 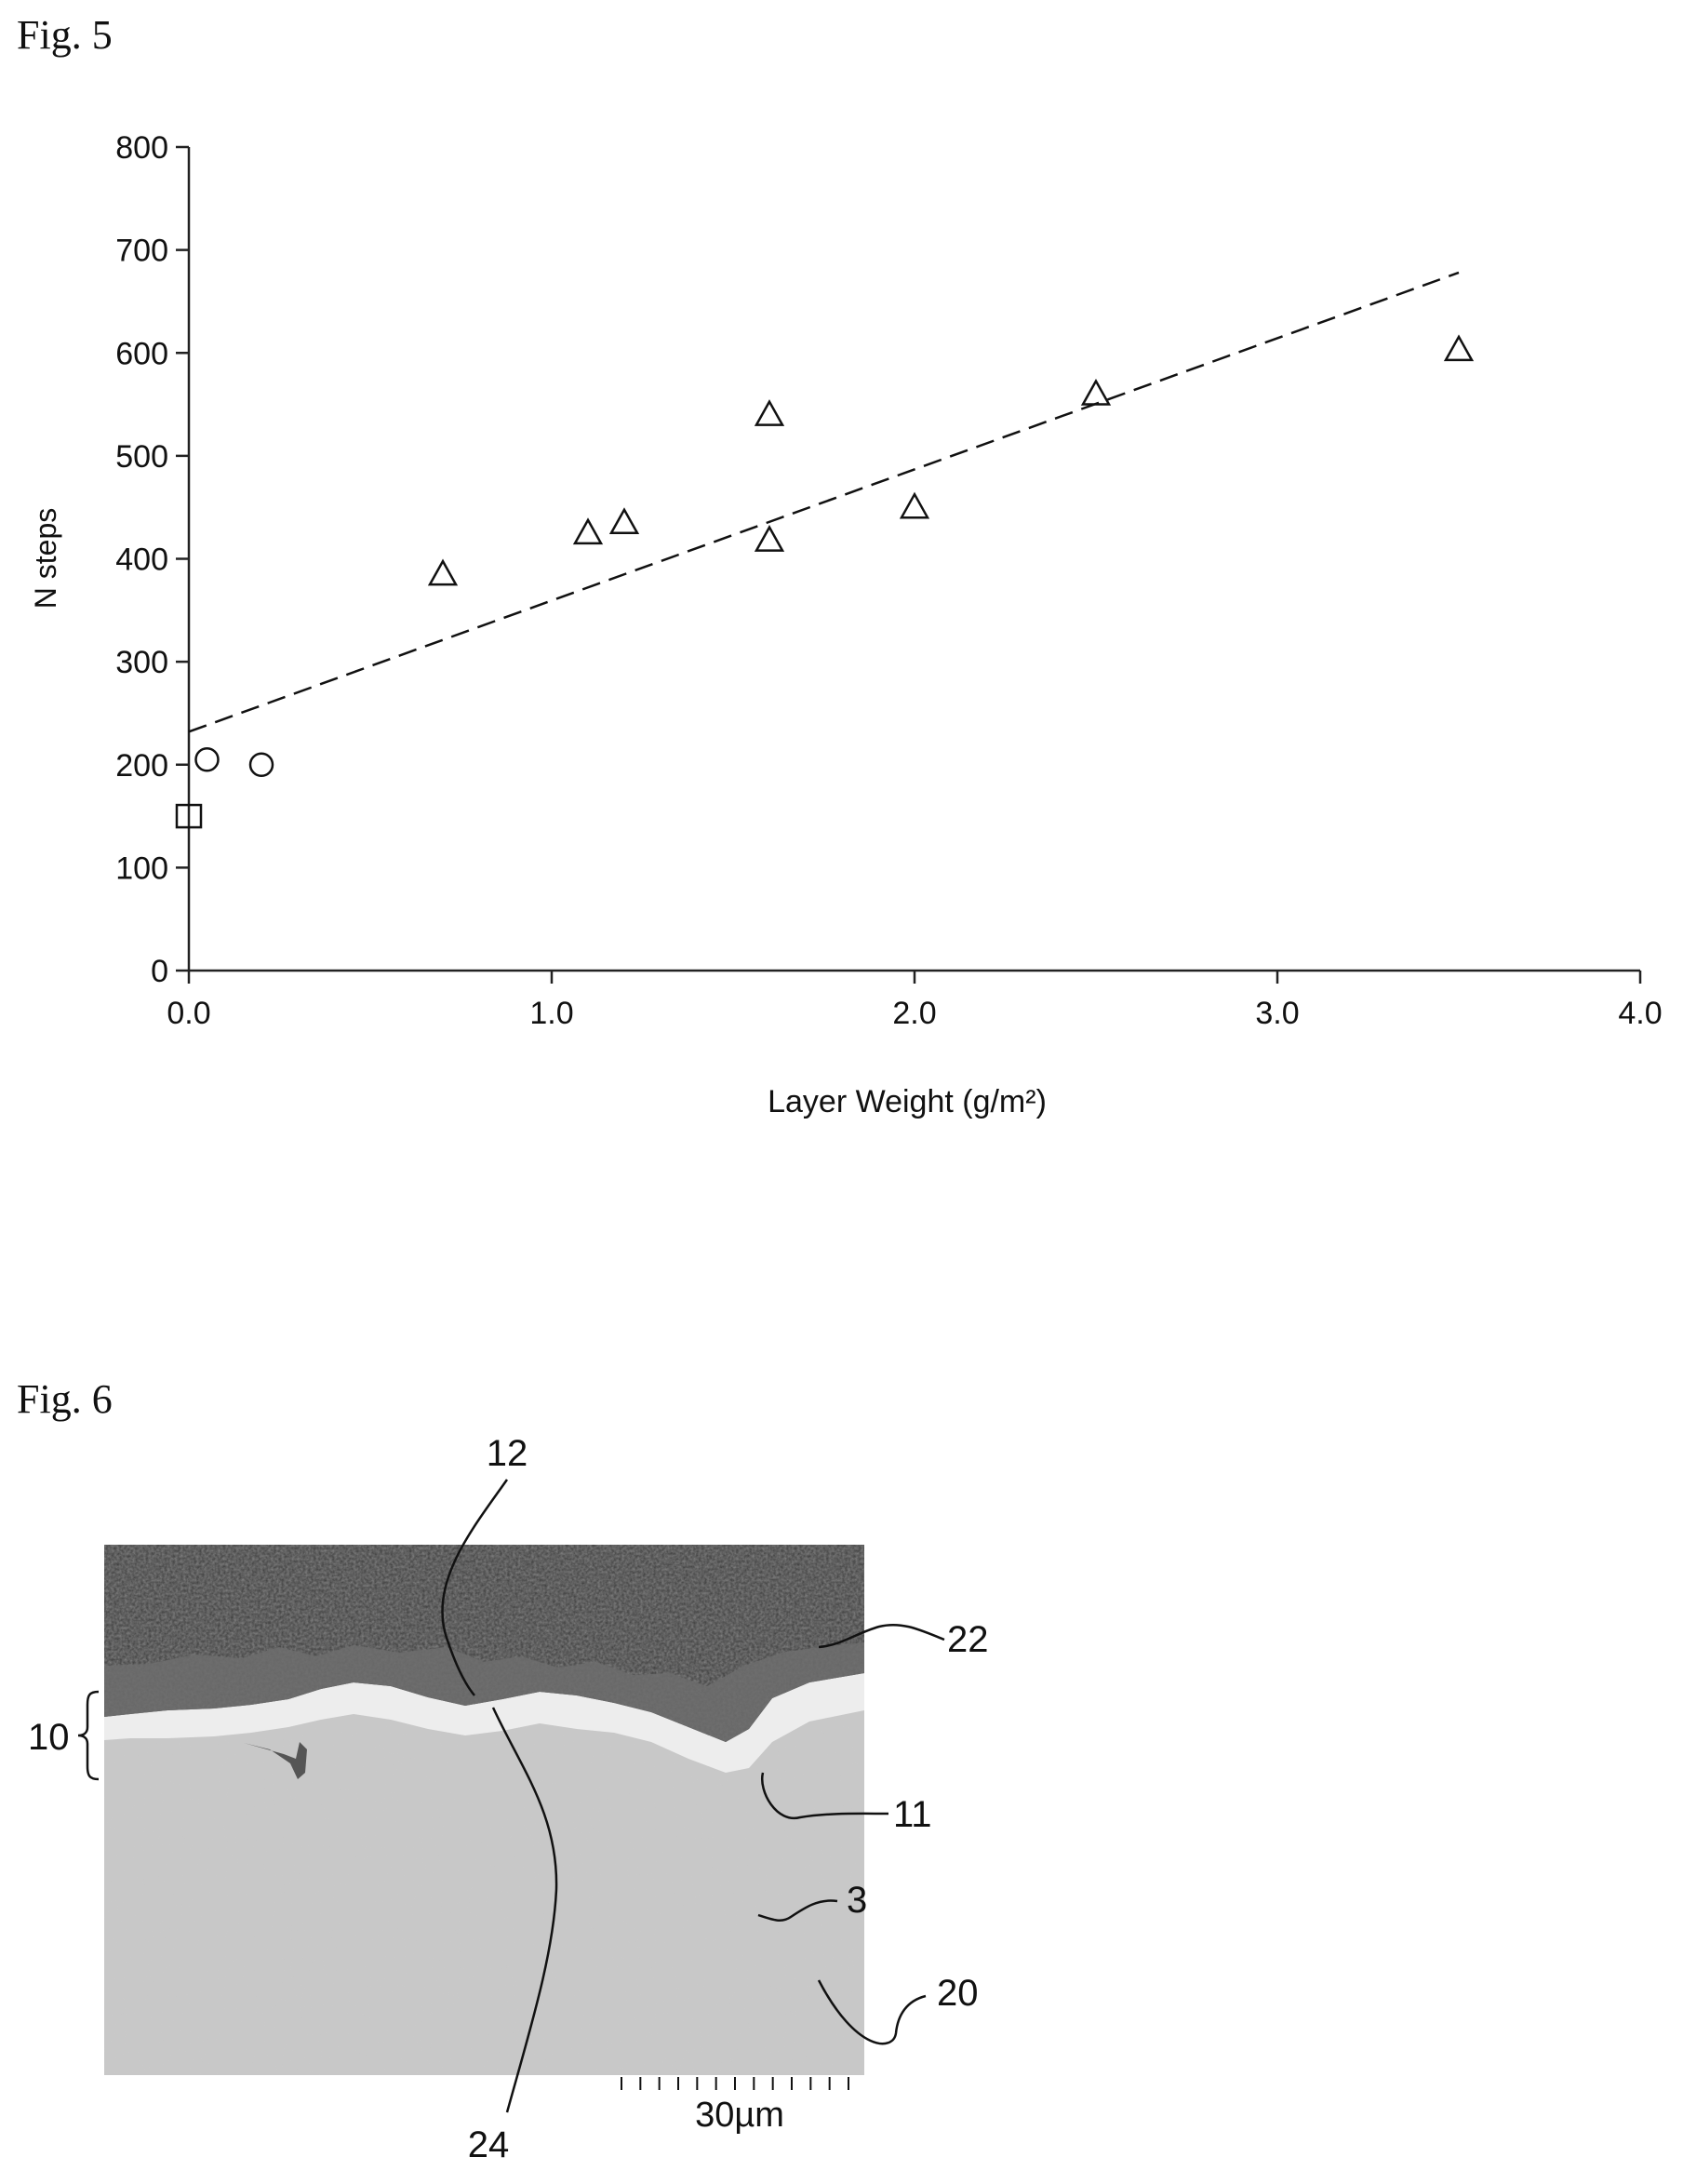 I want to click on label-20: 20, so click(x=958, y=1993).